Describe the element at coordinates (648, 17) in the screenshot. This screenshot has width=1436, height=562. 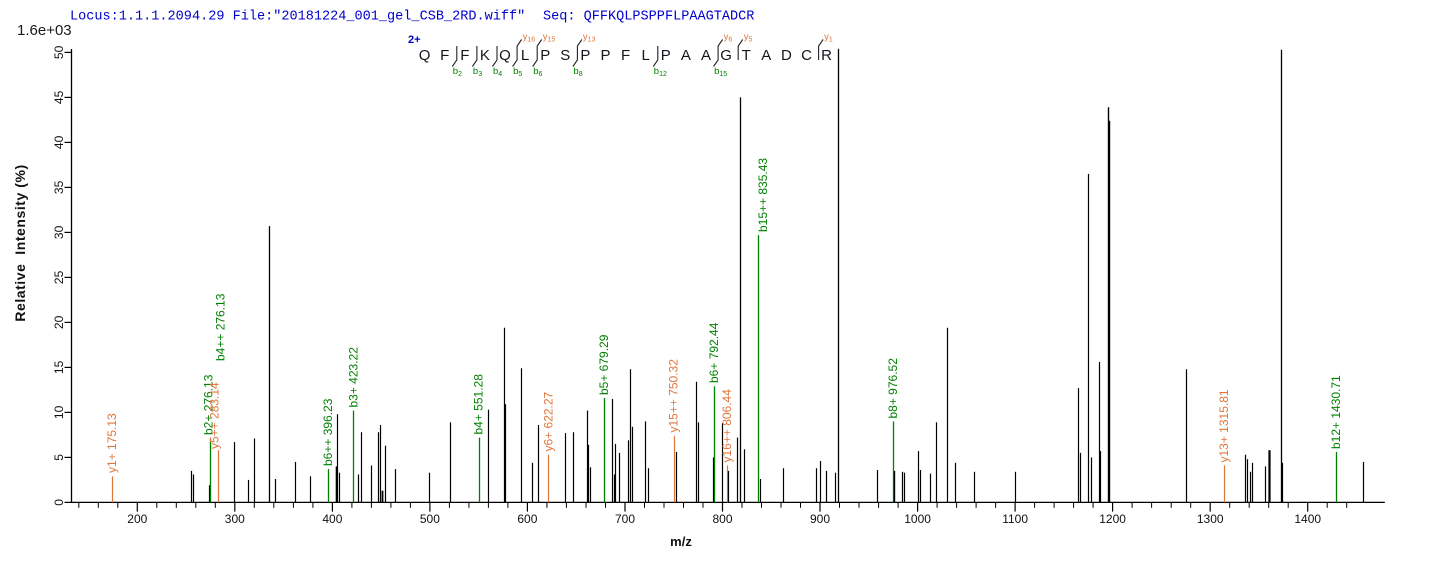
I see `svg-text: Seq: QFFKQLPSPPFLPAAGTADCR` at that location.